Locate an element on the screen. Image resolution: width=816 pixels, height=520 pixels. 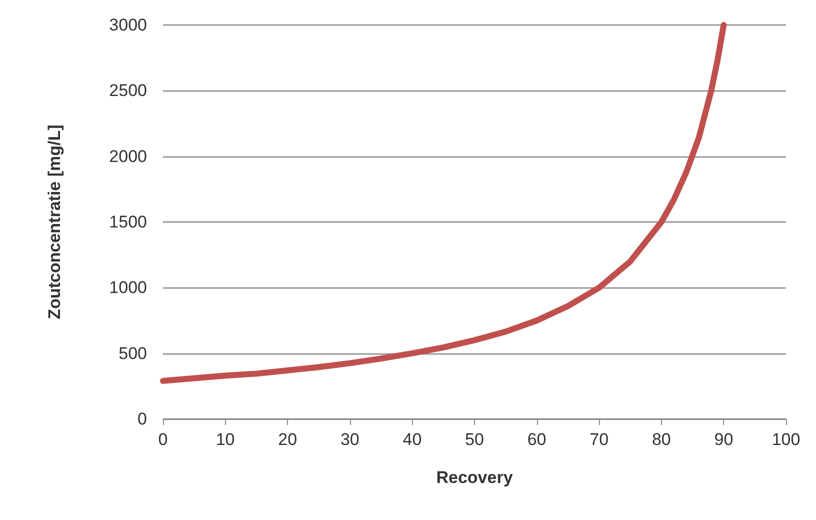
x-tick-label: 80 is located at coordinates (661, 439).